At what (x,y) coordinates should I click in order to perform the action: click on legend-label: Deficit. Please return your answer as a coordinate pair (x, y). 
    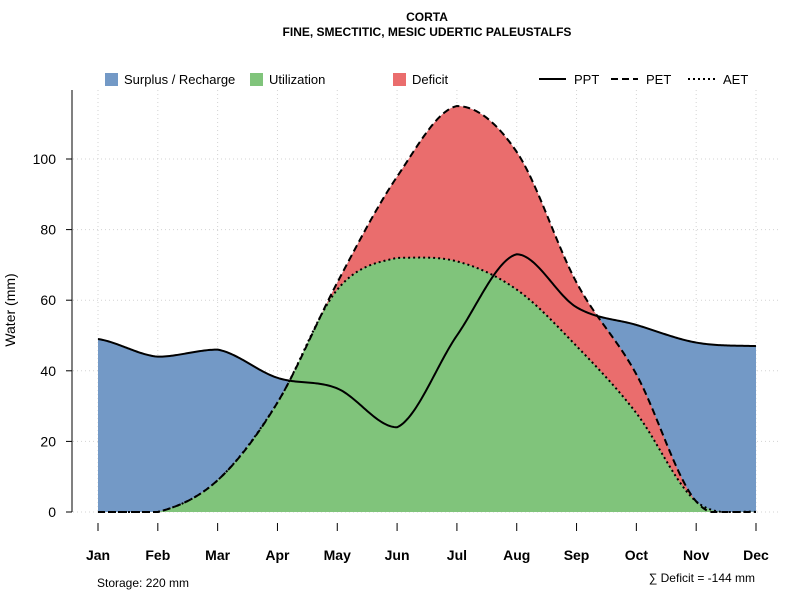
    Looking at the image, I should click on (430, 79).